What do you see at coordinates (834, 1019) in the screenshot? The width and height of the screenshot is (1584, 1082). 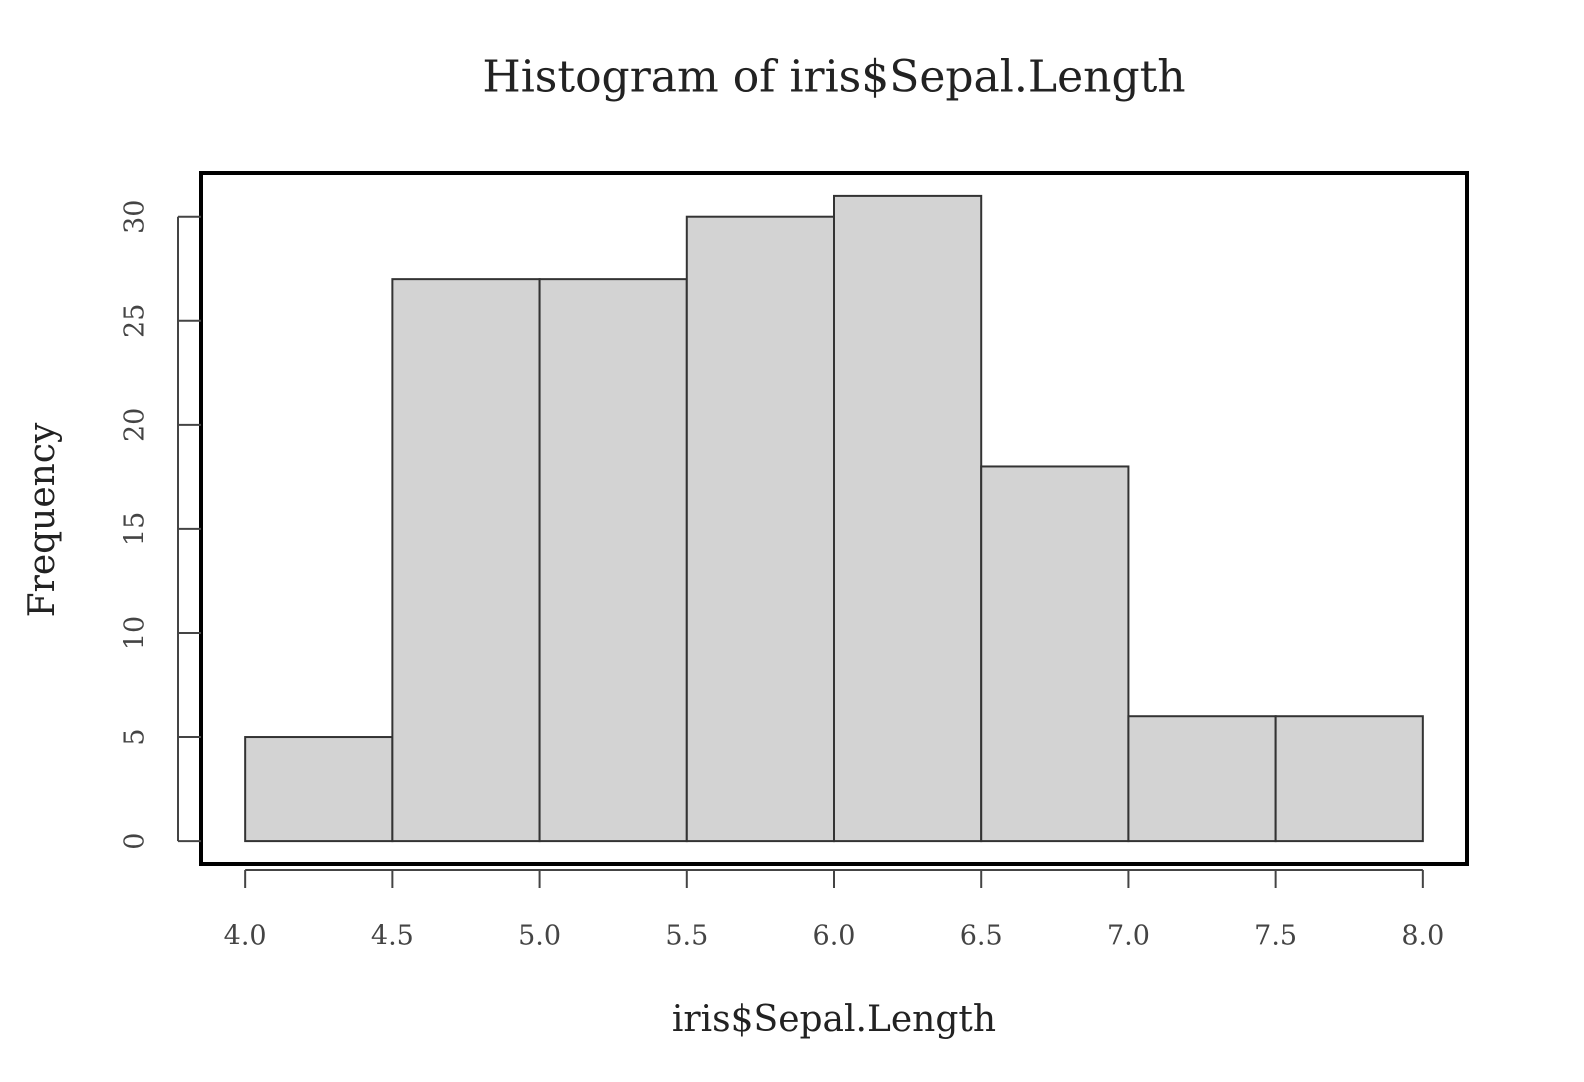 I see `x-axis-title: iris$Sepal.Length` at bounding box center [834, 1019].